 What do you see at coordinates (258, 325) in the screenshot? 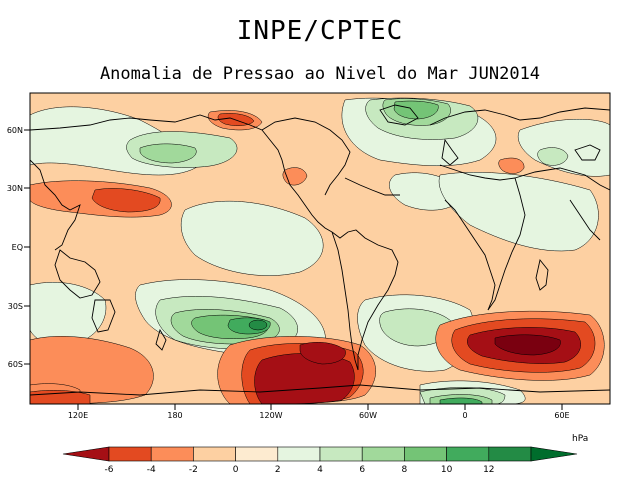
I see `positive-10-regions` at bounding box center [258, 325].